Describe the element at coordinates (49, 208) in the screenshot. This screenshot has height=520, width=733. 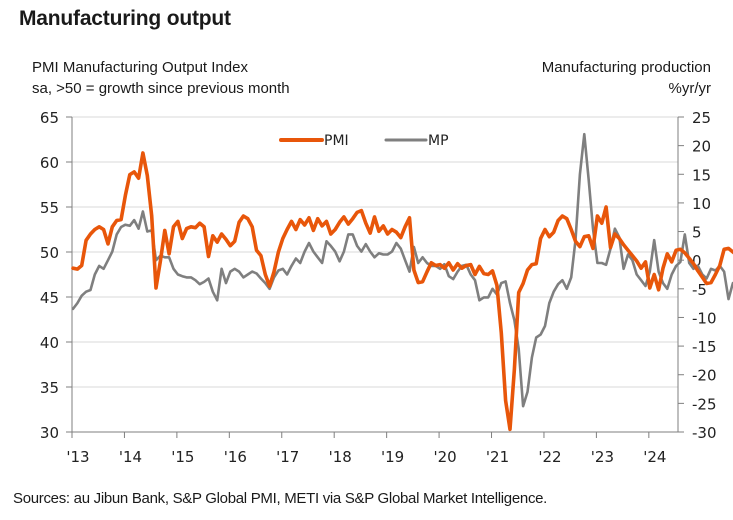
I see `left-tick-label: 55` at that location.